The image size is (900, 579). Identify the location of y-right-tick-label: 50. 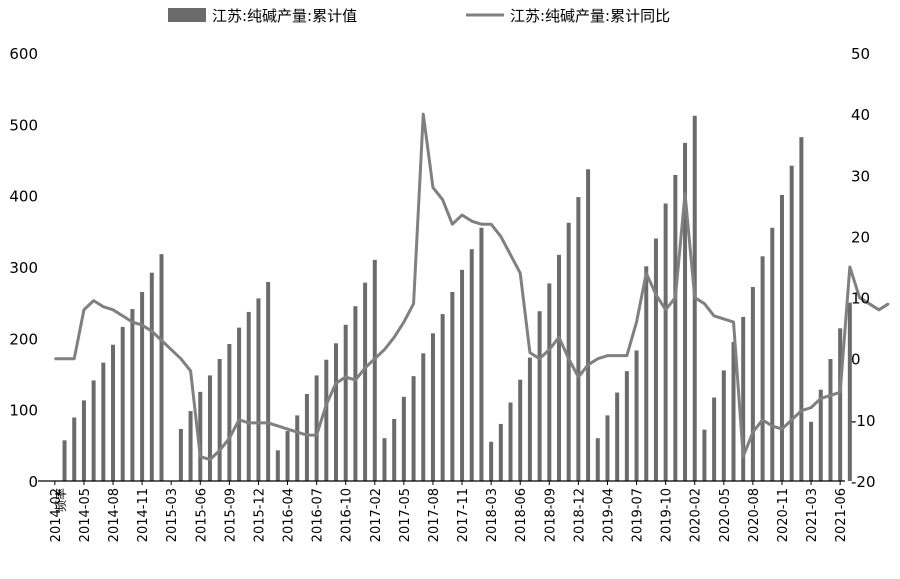
(860, 54).